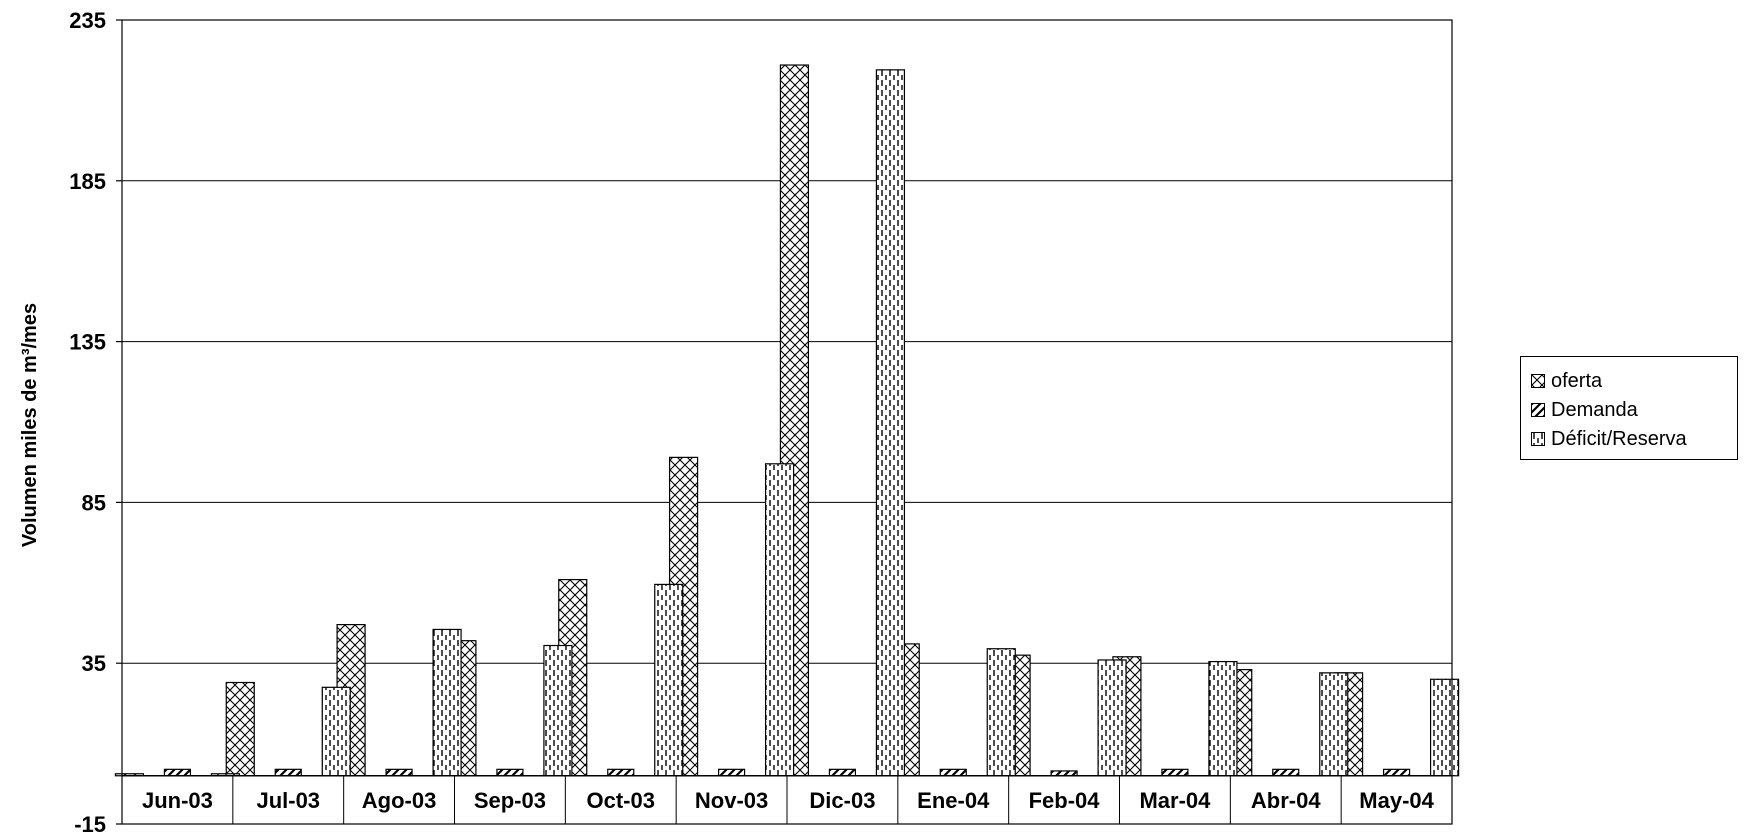  What do you see at coordinates (953, 800) in the screenshot?
I see `x-tick-label: Ene-04` at bounding box center [953, 800].